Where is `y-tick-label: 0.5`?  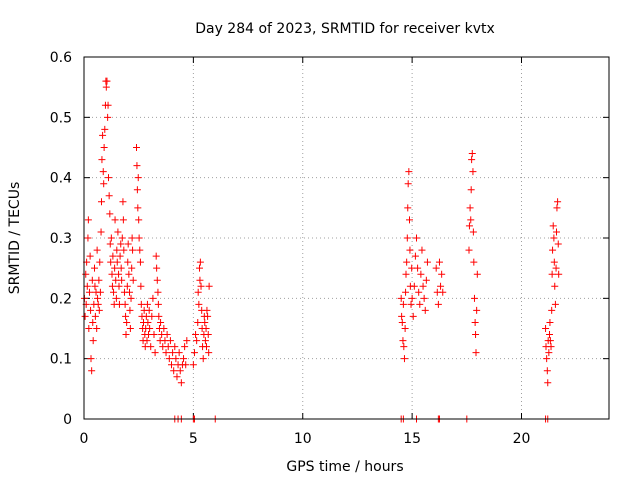 y-tick-label: 0.5 is located at coordinates (61, 118).